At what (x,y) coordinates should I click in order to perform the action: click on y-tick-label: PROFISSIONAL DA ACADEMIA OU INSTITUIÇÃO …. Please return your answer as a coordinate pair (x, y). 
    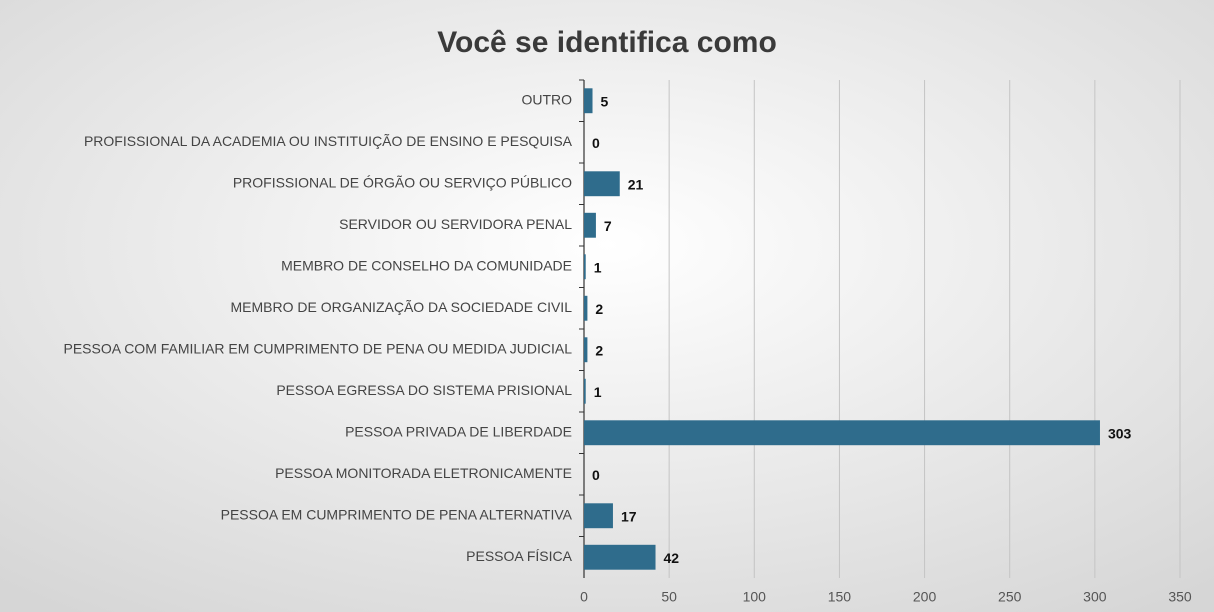
    Looking at the image, I should click on (328, 141).